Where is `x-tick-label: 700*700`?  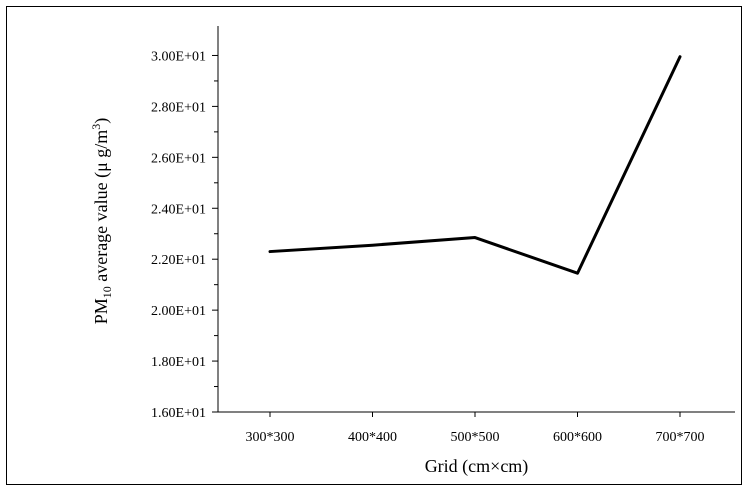
x-tick-label: 700*700 is located at coordinates (680, 437).